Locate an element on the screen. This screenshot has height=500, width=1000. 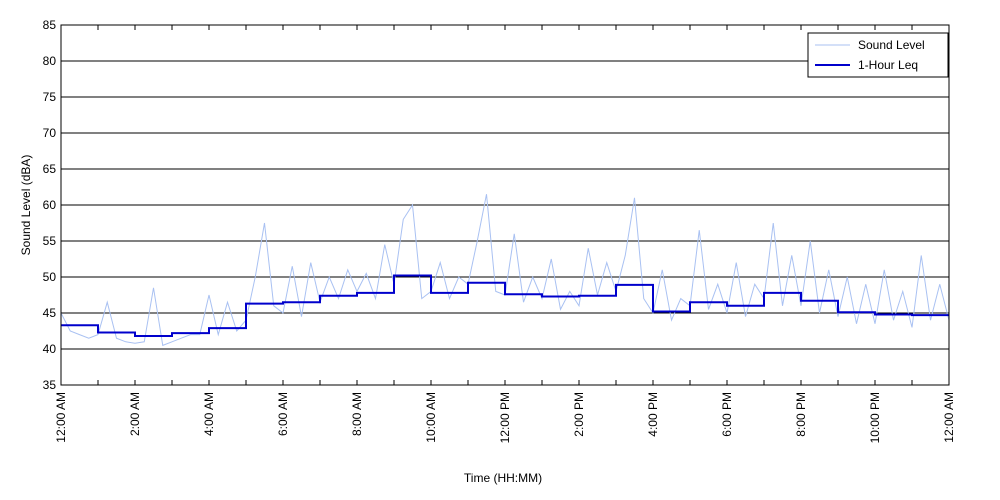
legend-box is located at coordinates (878, 55).